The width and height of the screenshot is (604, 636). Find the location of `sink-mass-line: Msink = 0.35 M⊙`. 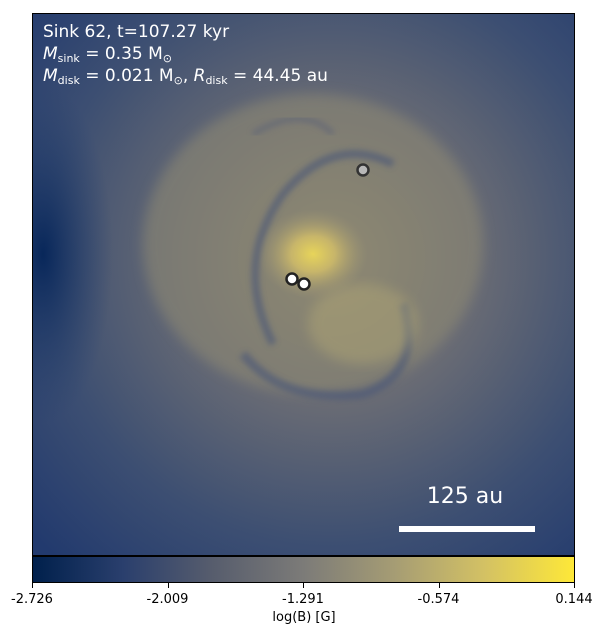

sink-mass-line: Msink = 0.35 M⊙ is located at coordinates (107, 56).